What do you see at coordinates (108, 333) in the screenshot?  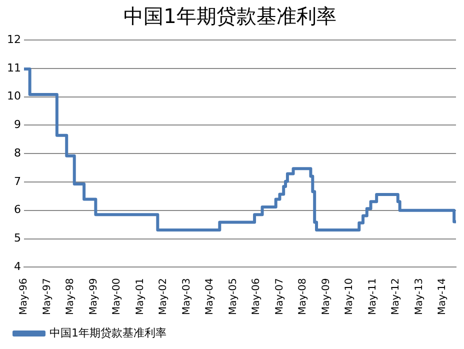 I see `legend-label: 中国1年期贷款基准利率` at bounding box center [108, 333].